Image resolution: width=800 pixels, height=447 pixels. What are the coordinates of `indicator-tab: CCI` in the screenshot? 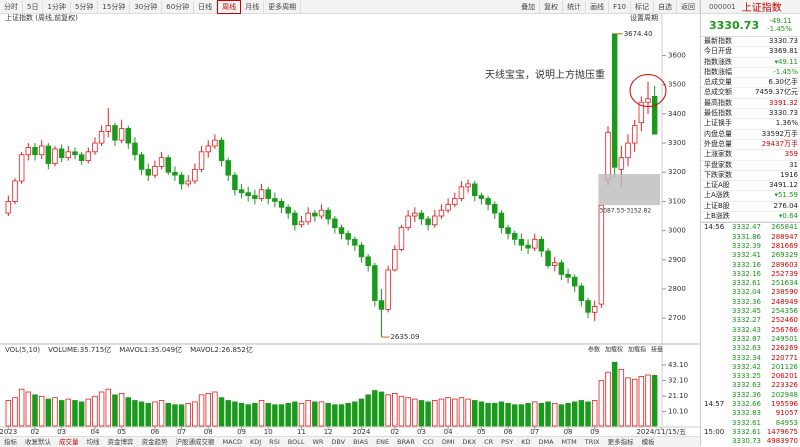 It's located at (428, 442).